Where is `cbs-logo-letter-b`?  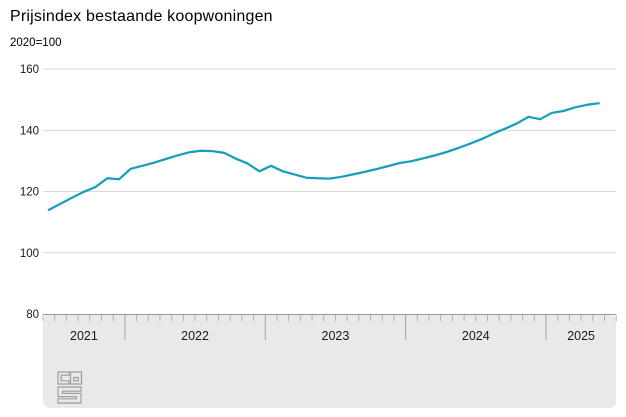
cbs-logo-letter-b is located at coordinates (76, 378).